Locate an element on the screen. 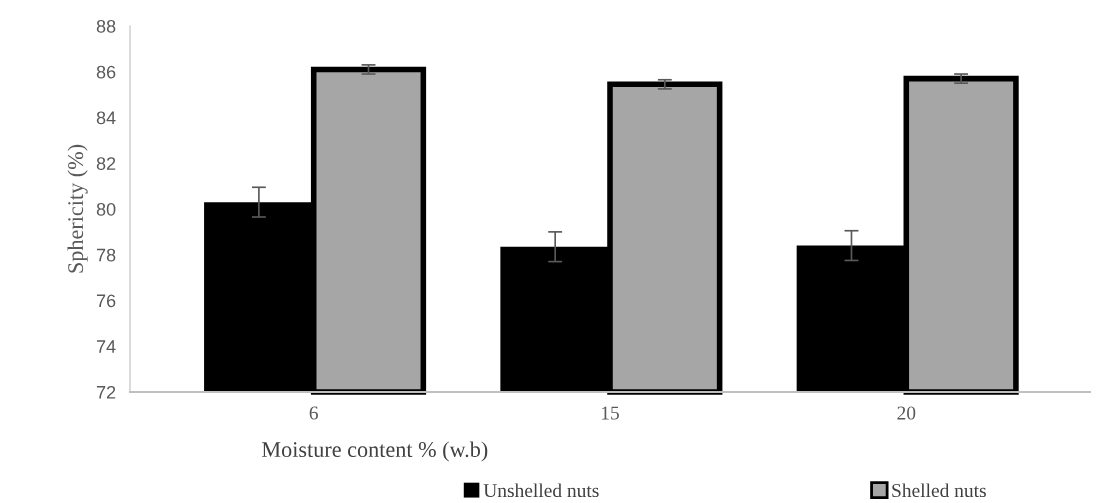 The width and height of the screenshot is (1106, 503). x-tick-label: 20 is located at coordinates (906, 413).